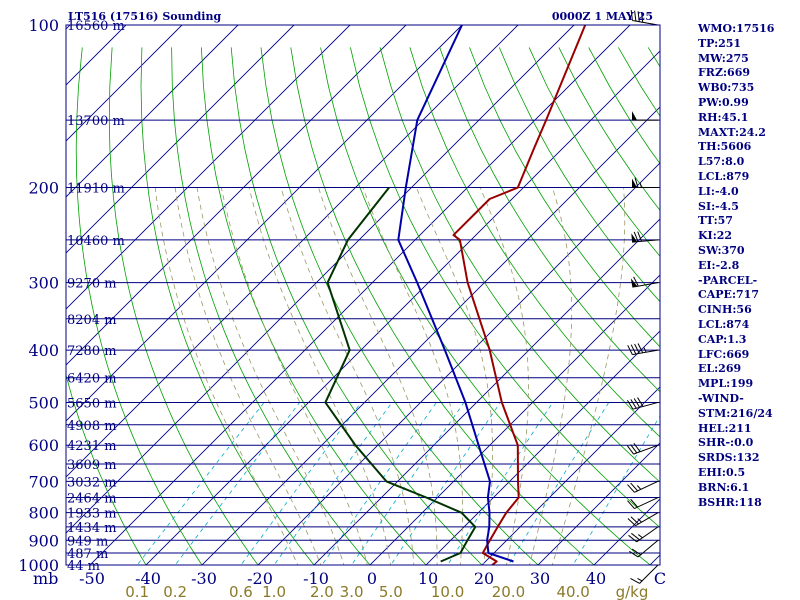  I want to click on mixing-ratio-unit: g/kg, so click(632, 591).